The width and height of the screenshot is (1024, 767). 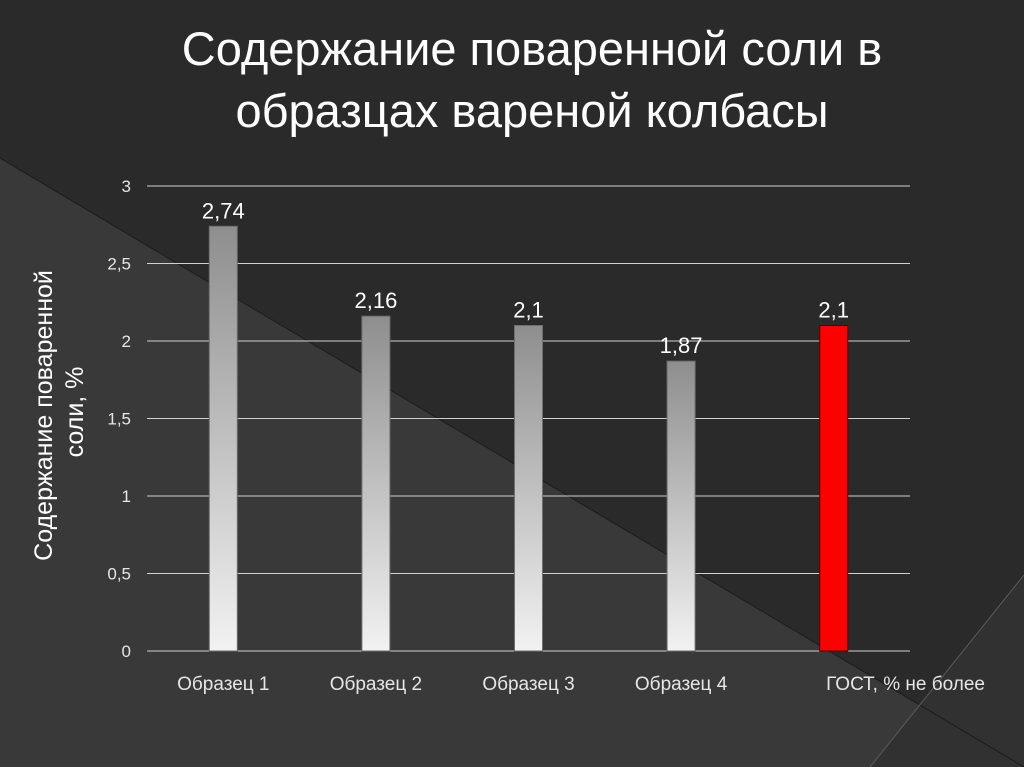 What do you see at coordinates (75, 412) in the screenshot?
I see `y-axis-label-line-2: соли, %` at bounding box center [75, 412].